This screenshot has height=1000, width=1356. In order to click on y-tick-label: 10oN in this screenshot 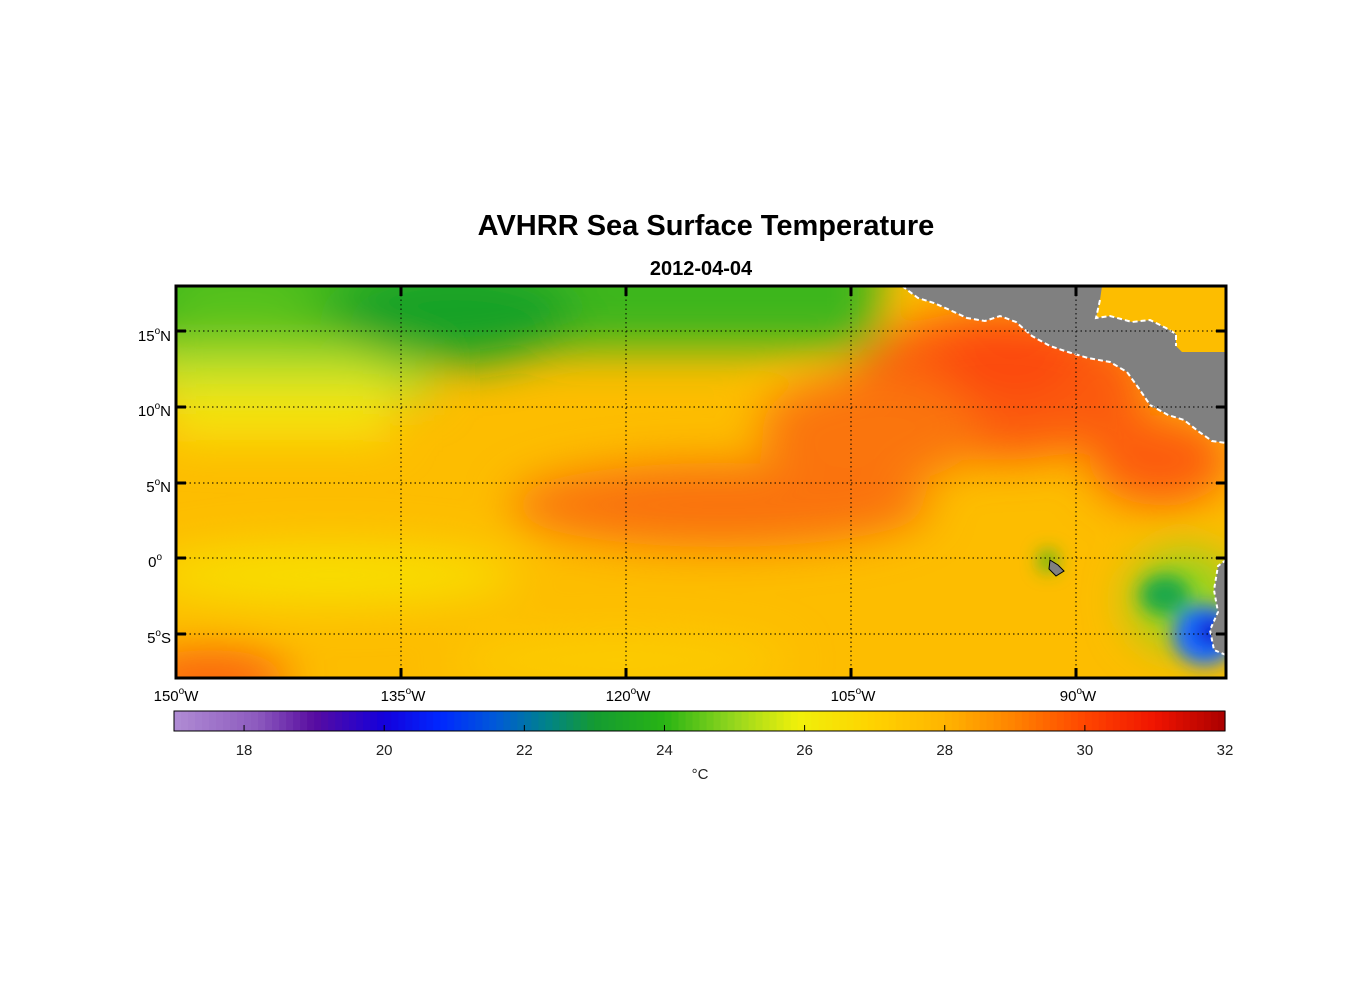, I will do `click(154, 410)`.